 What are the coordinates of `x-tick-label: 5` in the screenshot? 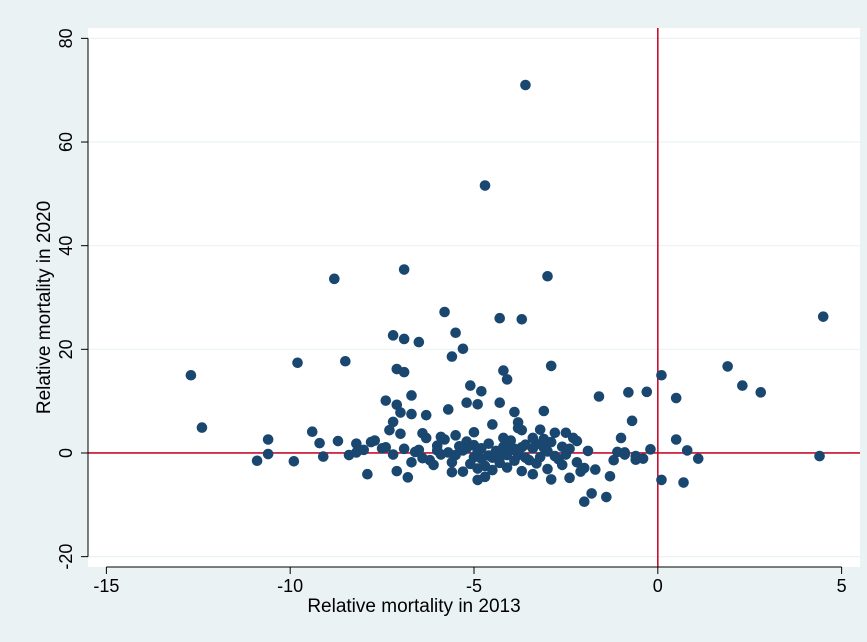 It's located at (842, 586).